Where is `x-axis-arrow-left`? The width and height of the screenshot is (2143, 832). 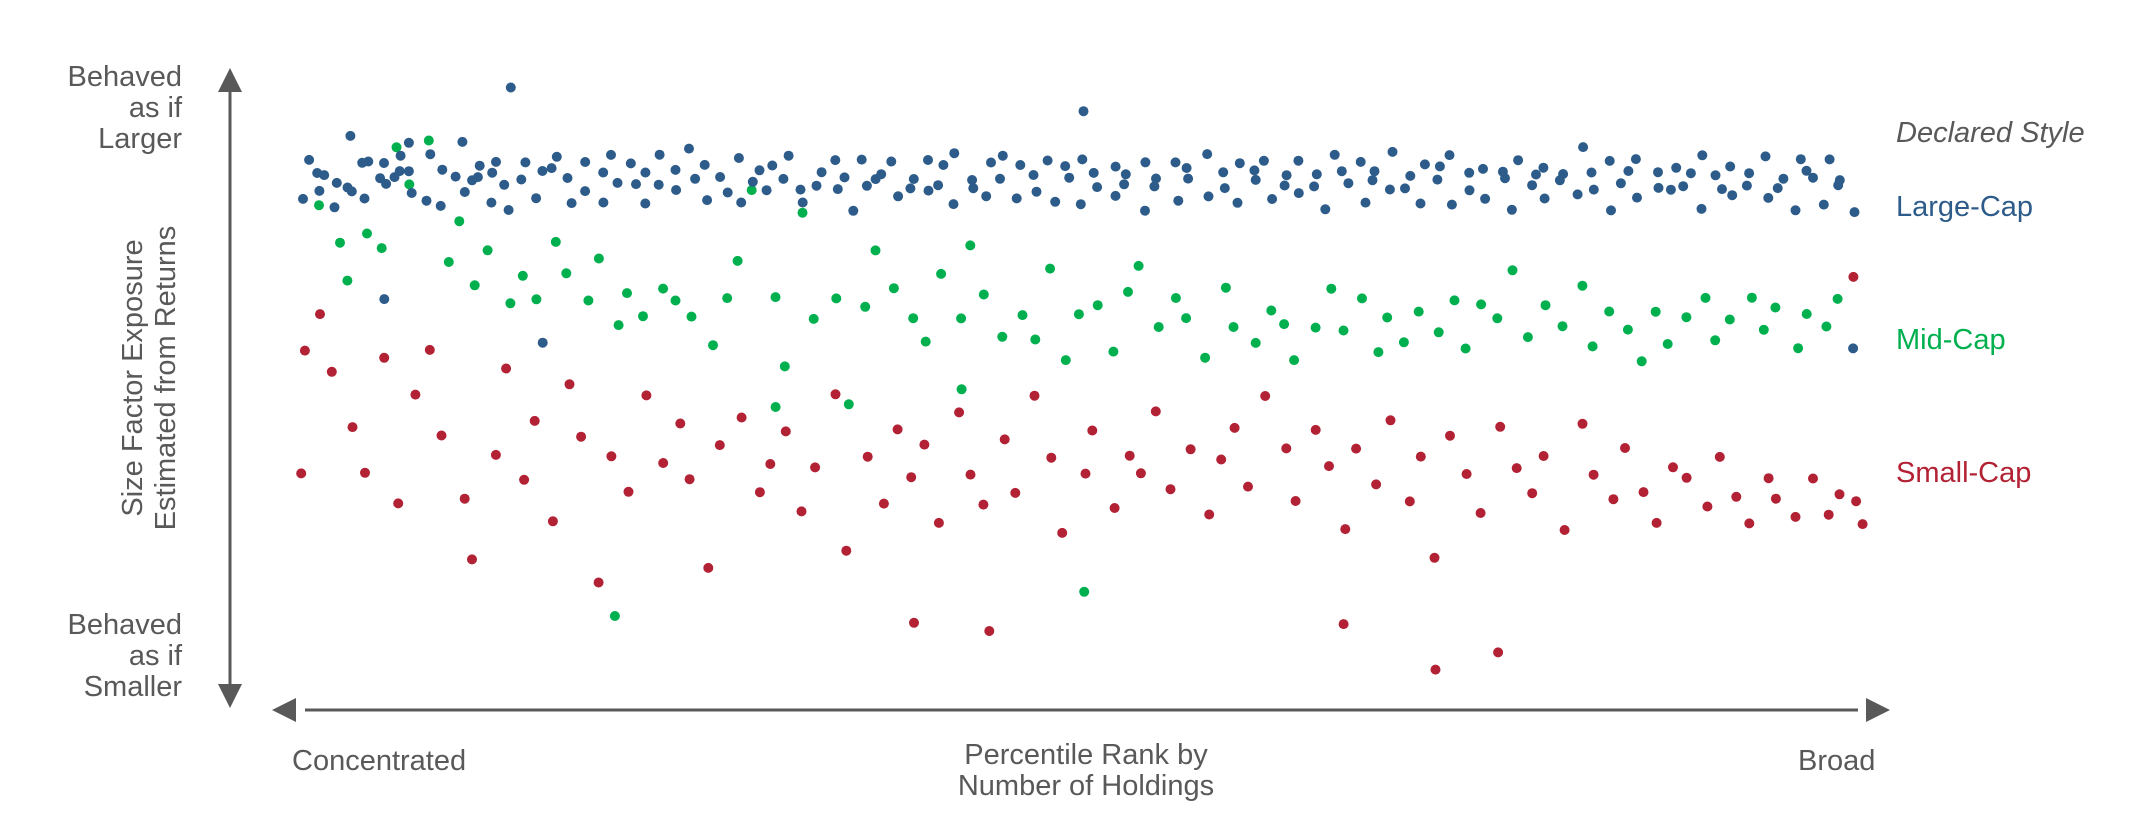 x-axis-arrow-left is located at coordinates (284, 710).